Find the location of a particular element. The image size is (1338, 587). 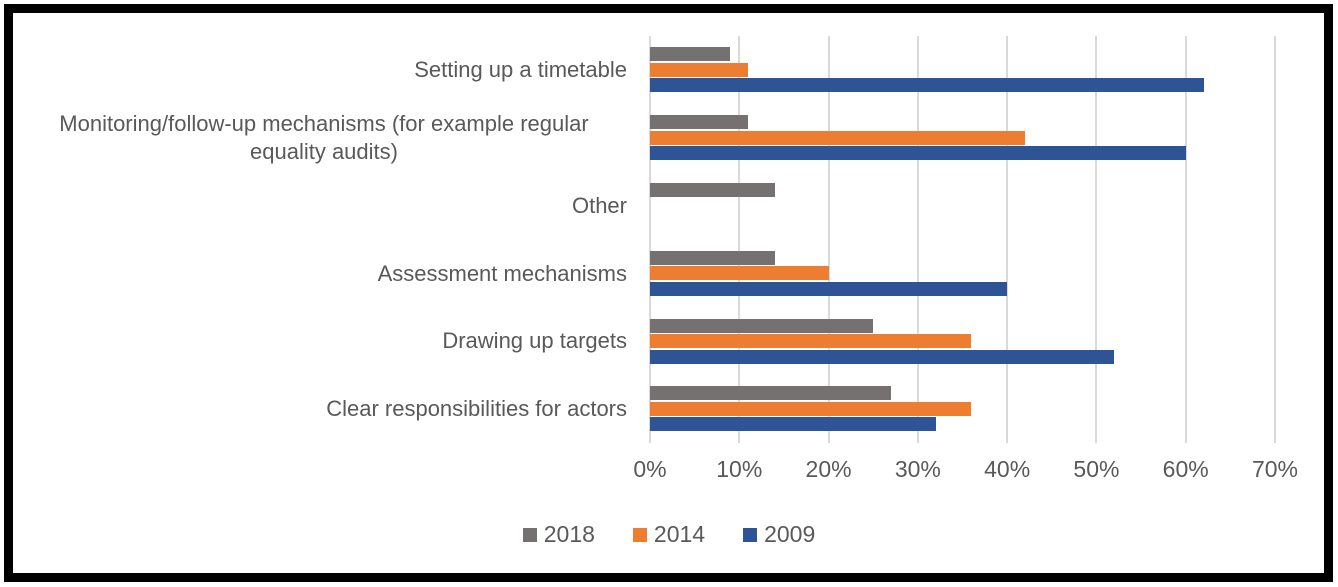

x-axis-tick-label: 30% is located at coordinates (917, 469).